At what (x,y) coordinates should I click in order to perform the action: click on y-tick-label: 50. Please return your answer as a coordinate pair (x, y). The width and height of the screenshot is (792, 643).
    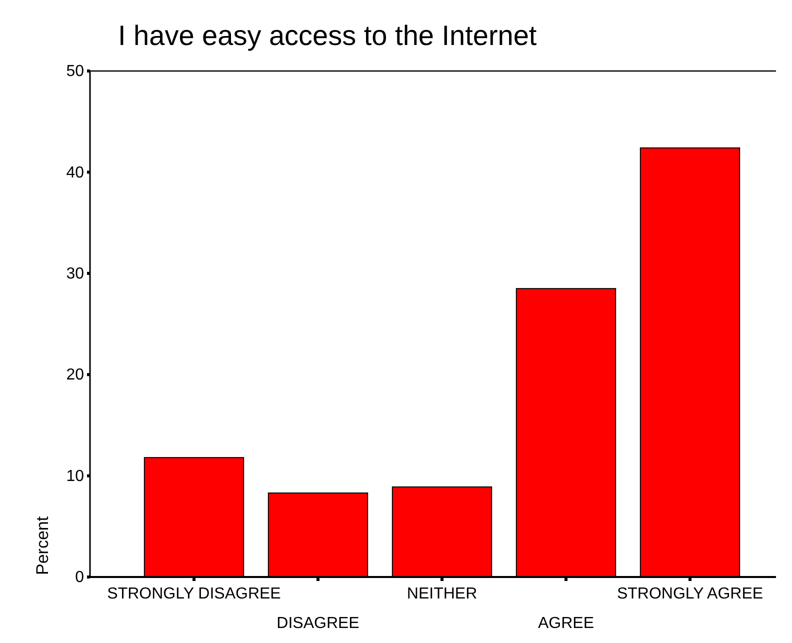
    Looking at the image, I should click on (75, 71).